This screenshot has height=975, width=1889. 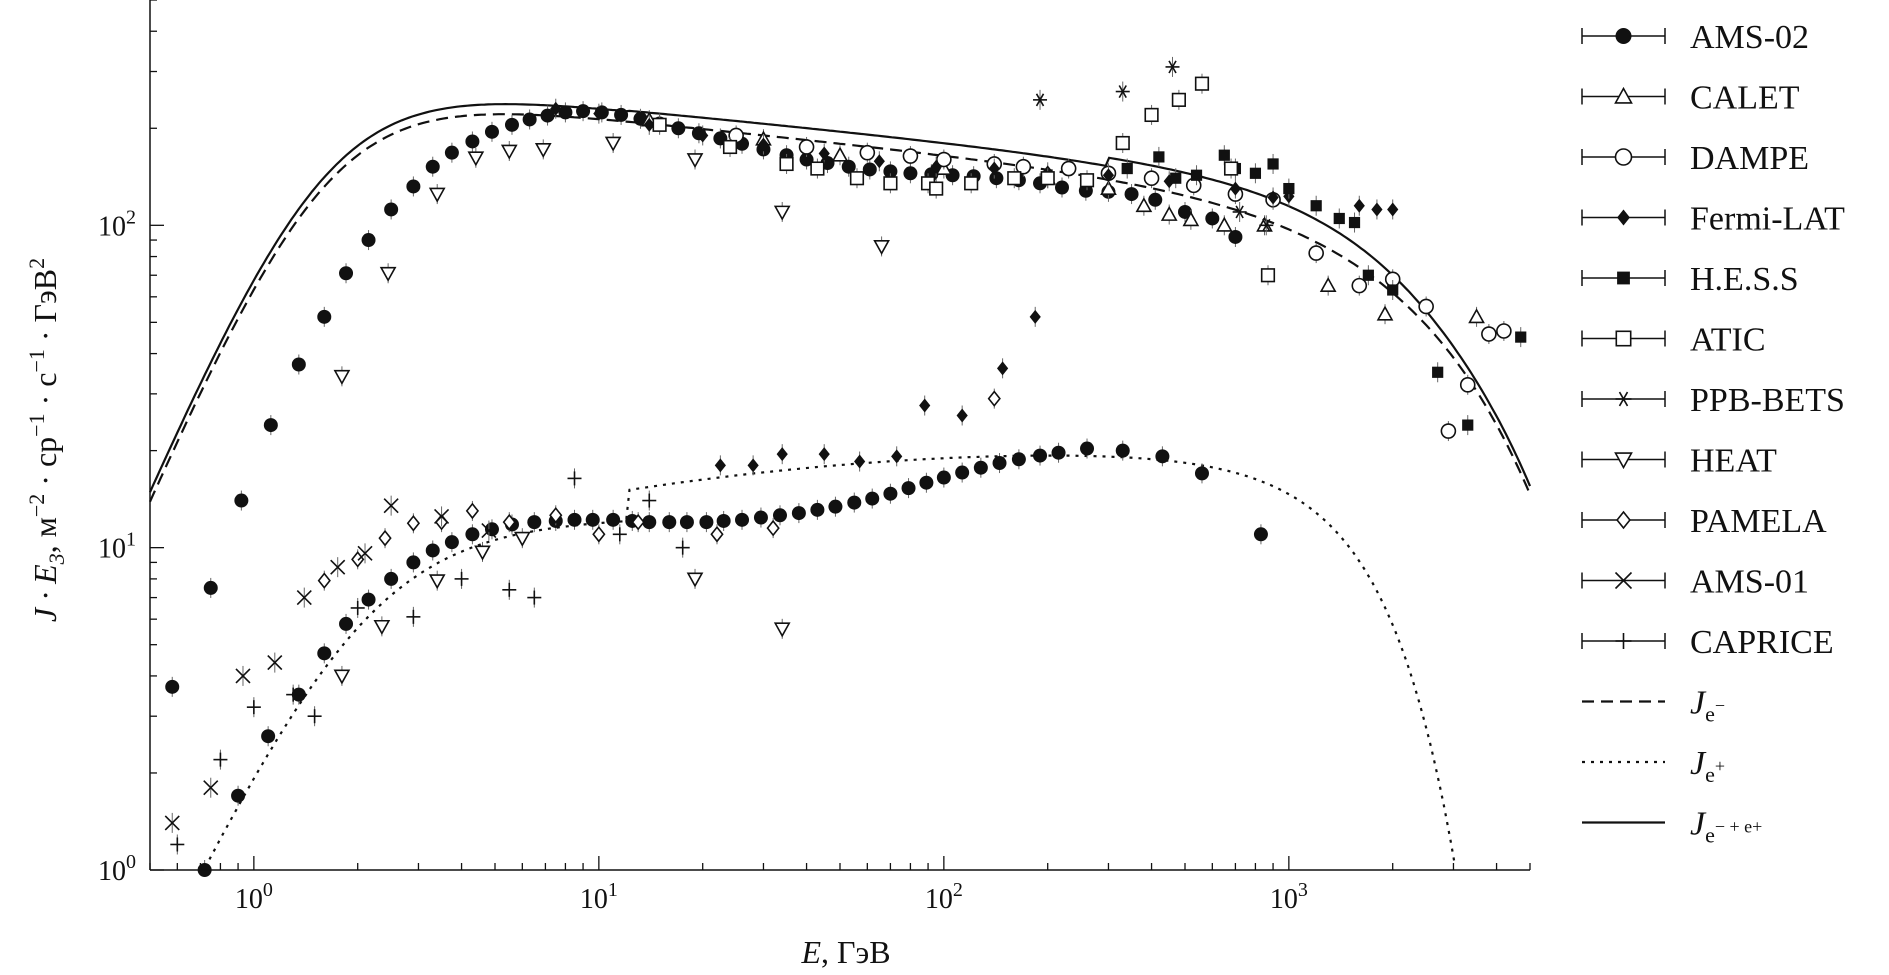 I want to click on legend-item: Je− + e+, so click(x=1672, y=827).